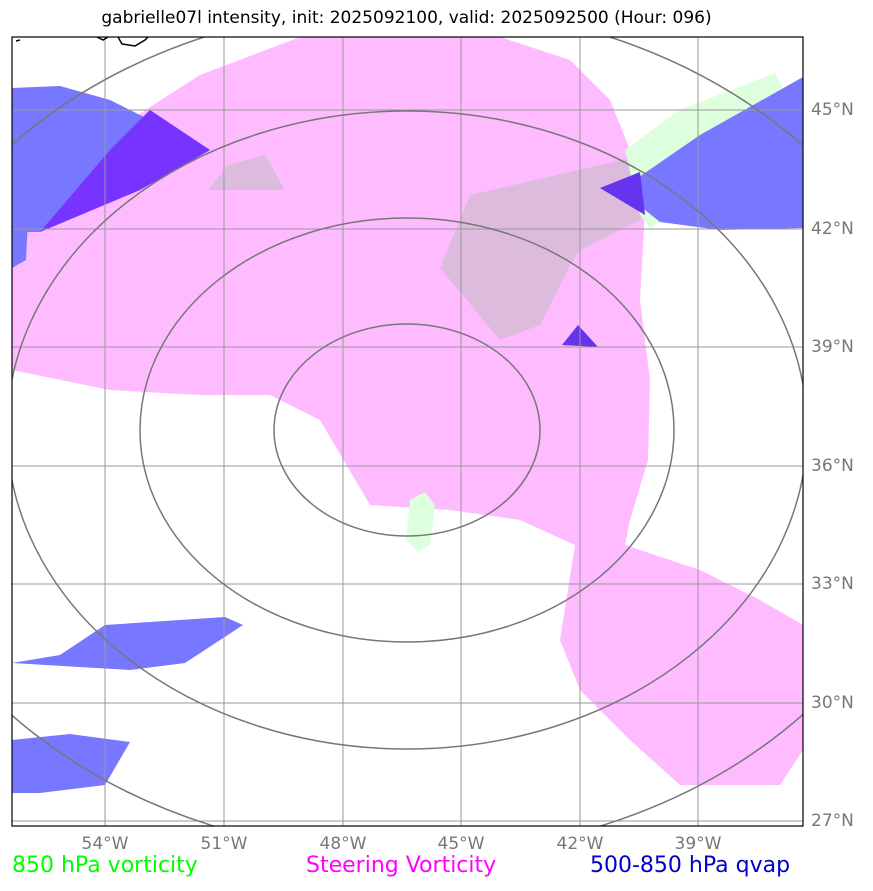  Describe the element at coordinates (832, 584) in the screenshot. I see `lat-tick-label: 33°N` at that location.